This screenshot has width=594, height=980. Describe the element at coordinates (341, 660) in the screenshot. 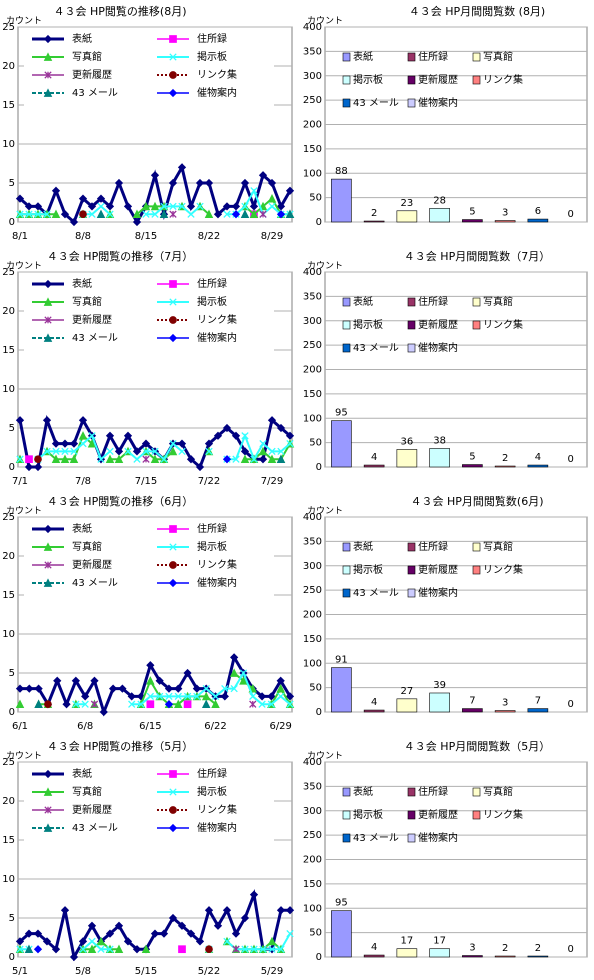

I see `data-label: 91` at that location.